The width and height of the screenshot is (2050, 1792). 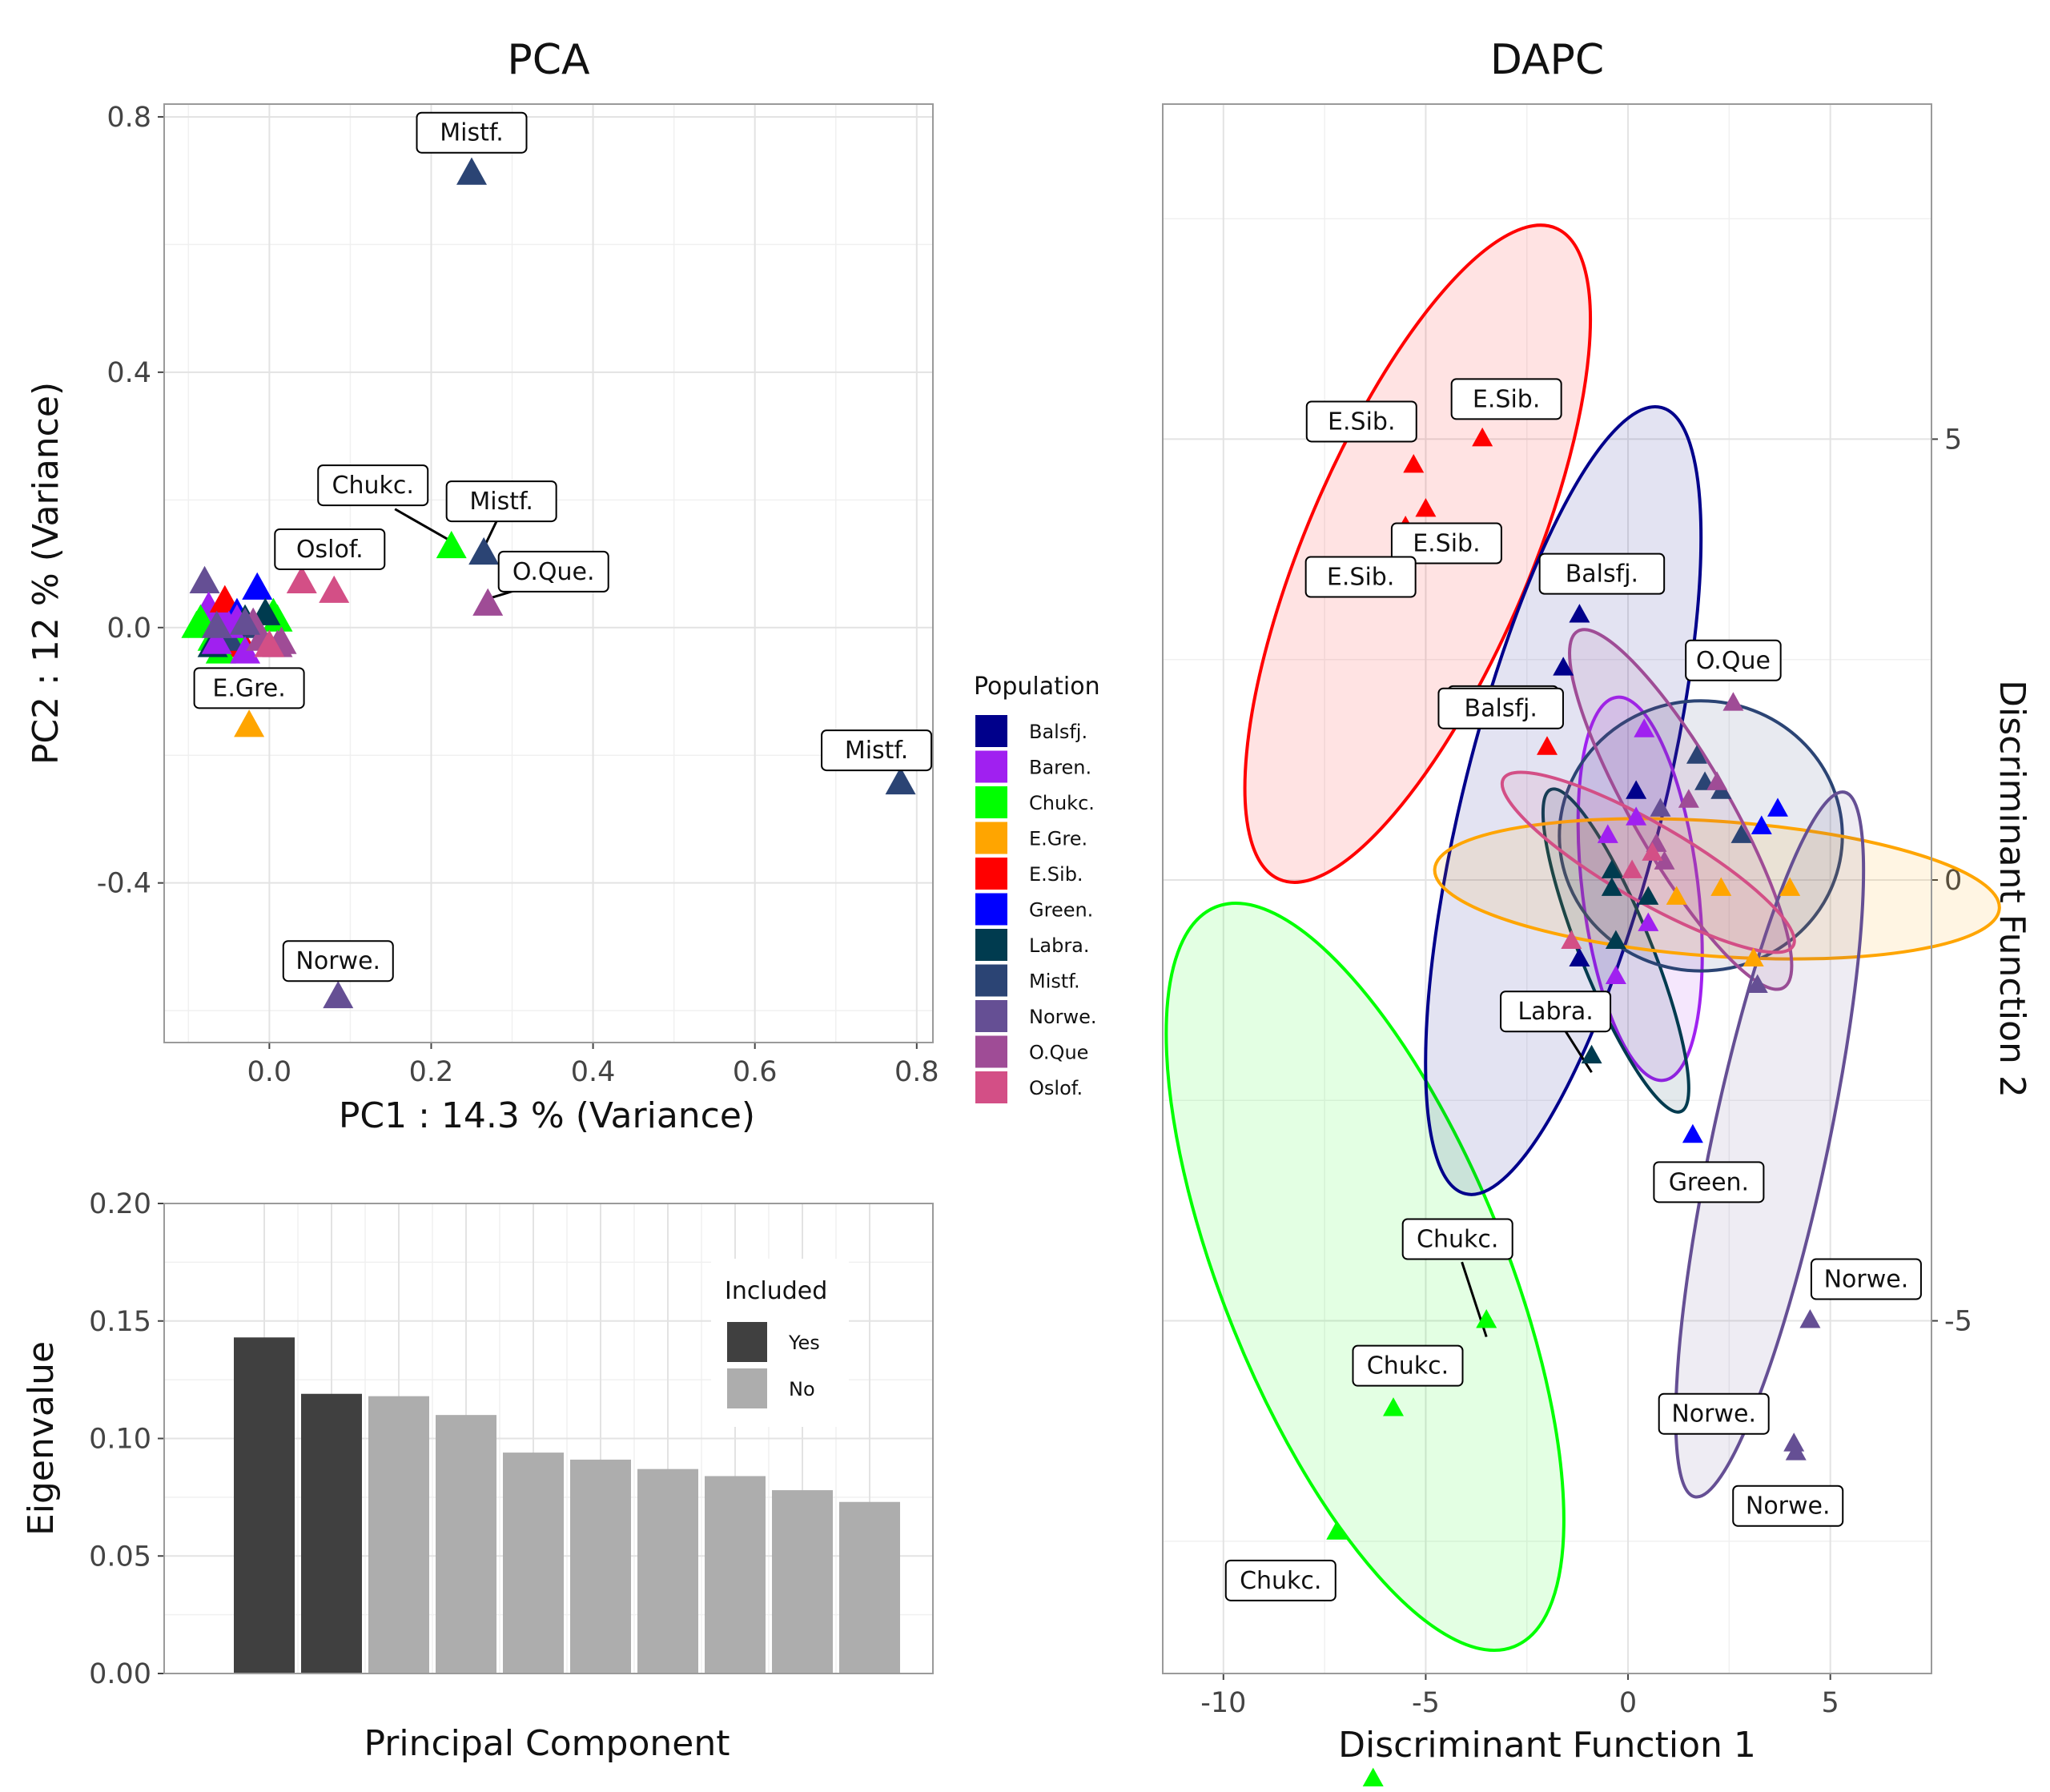 I want to click on population-legend-label: Mistf., so click(x=1054, y=981).